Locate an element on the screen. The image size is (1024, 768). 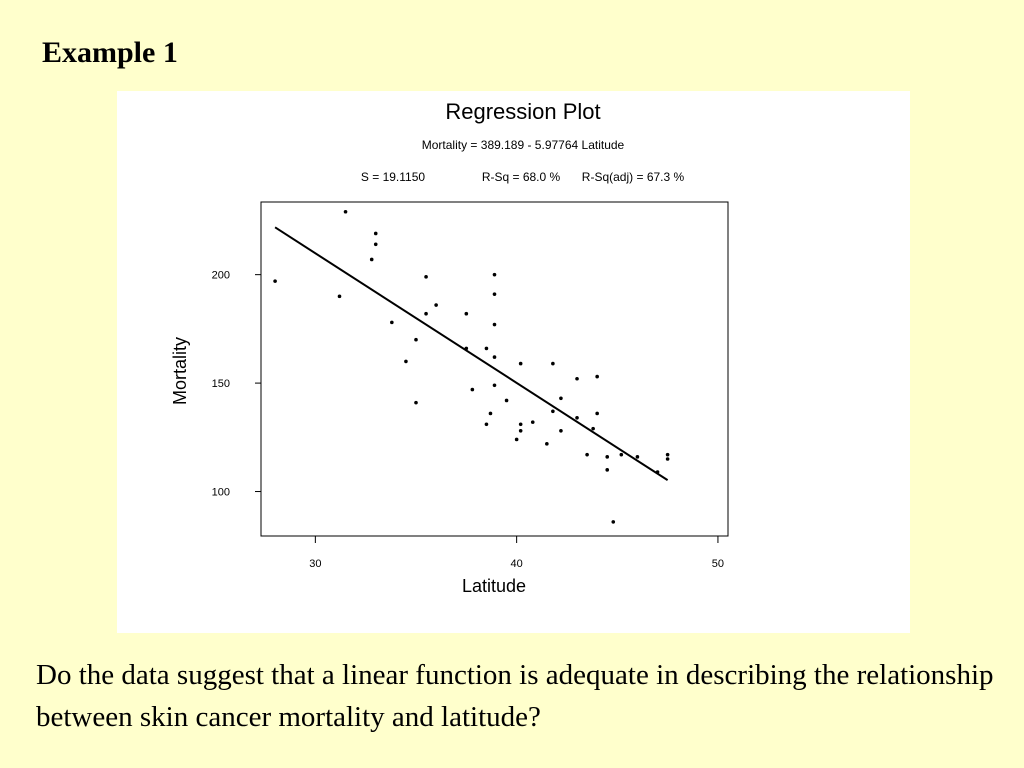
x-axis-label: Latitude is located at coordinates (494, 586).